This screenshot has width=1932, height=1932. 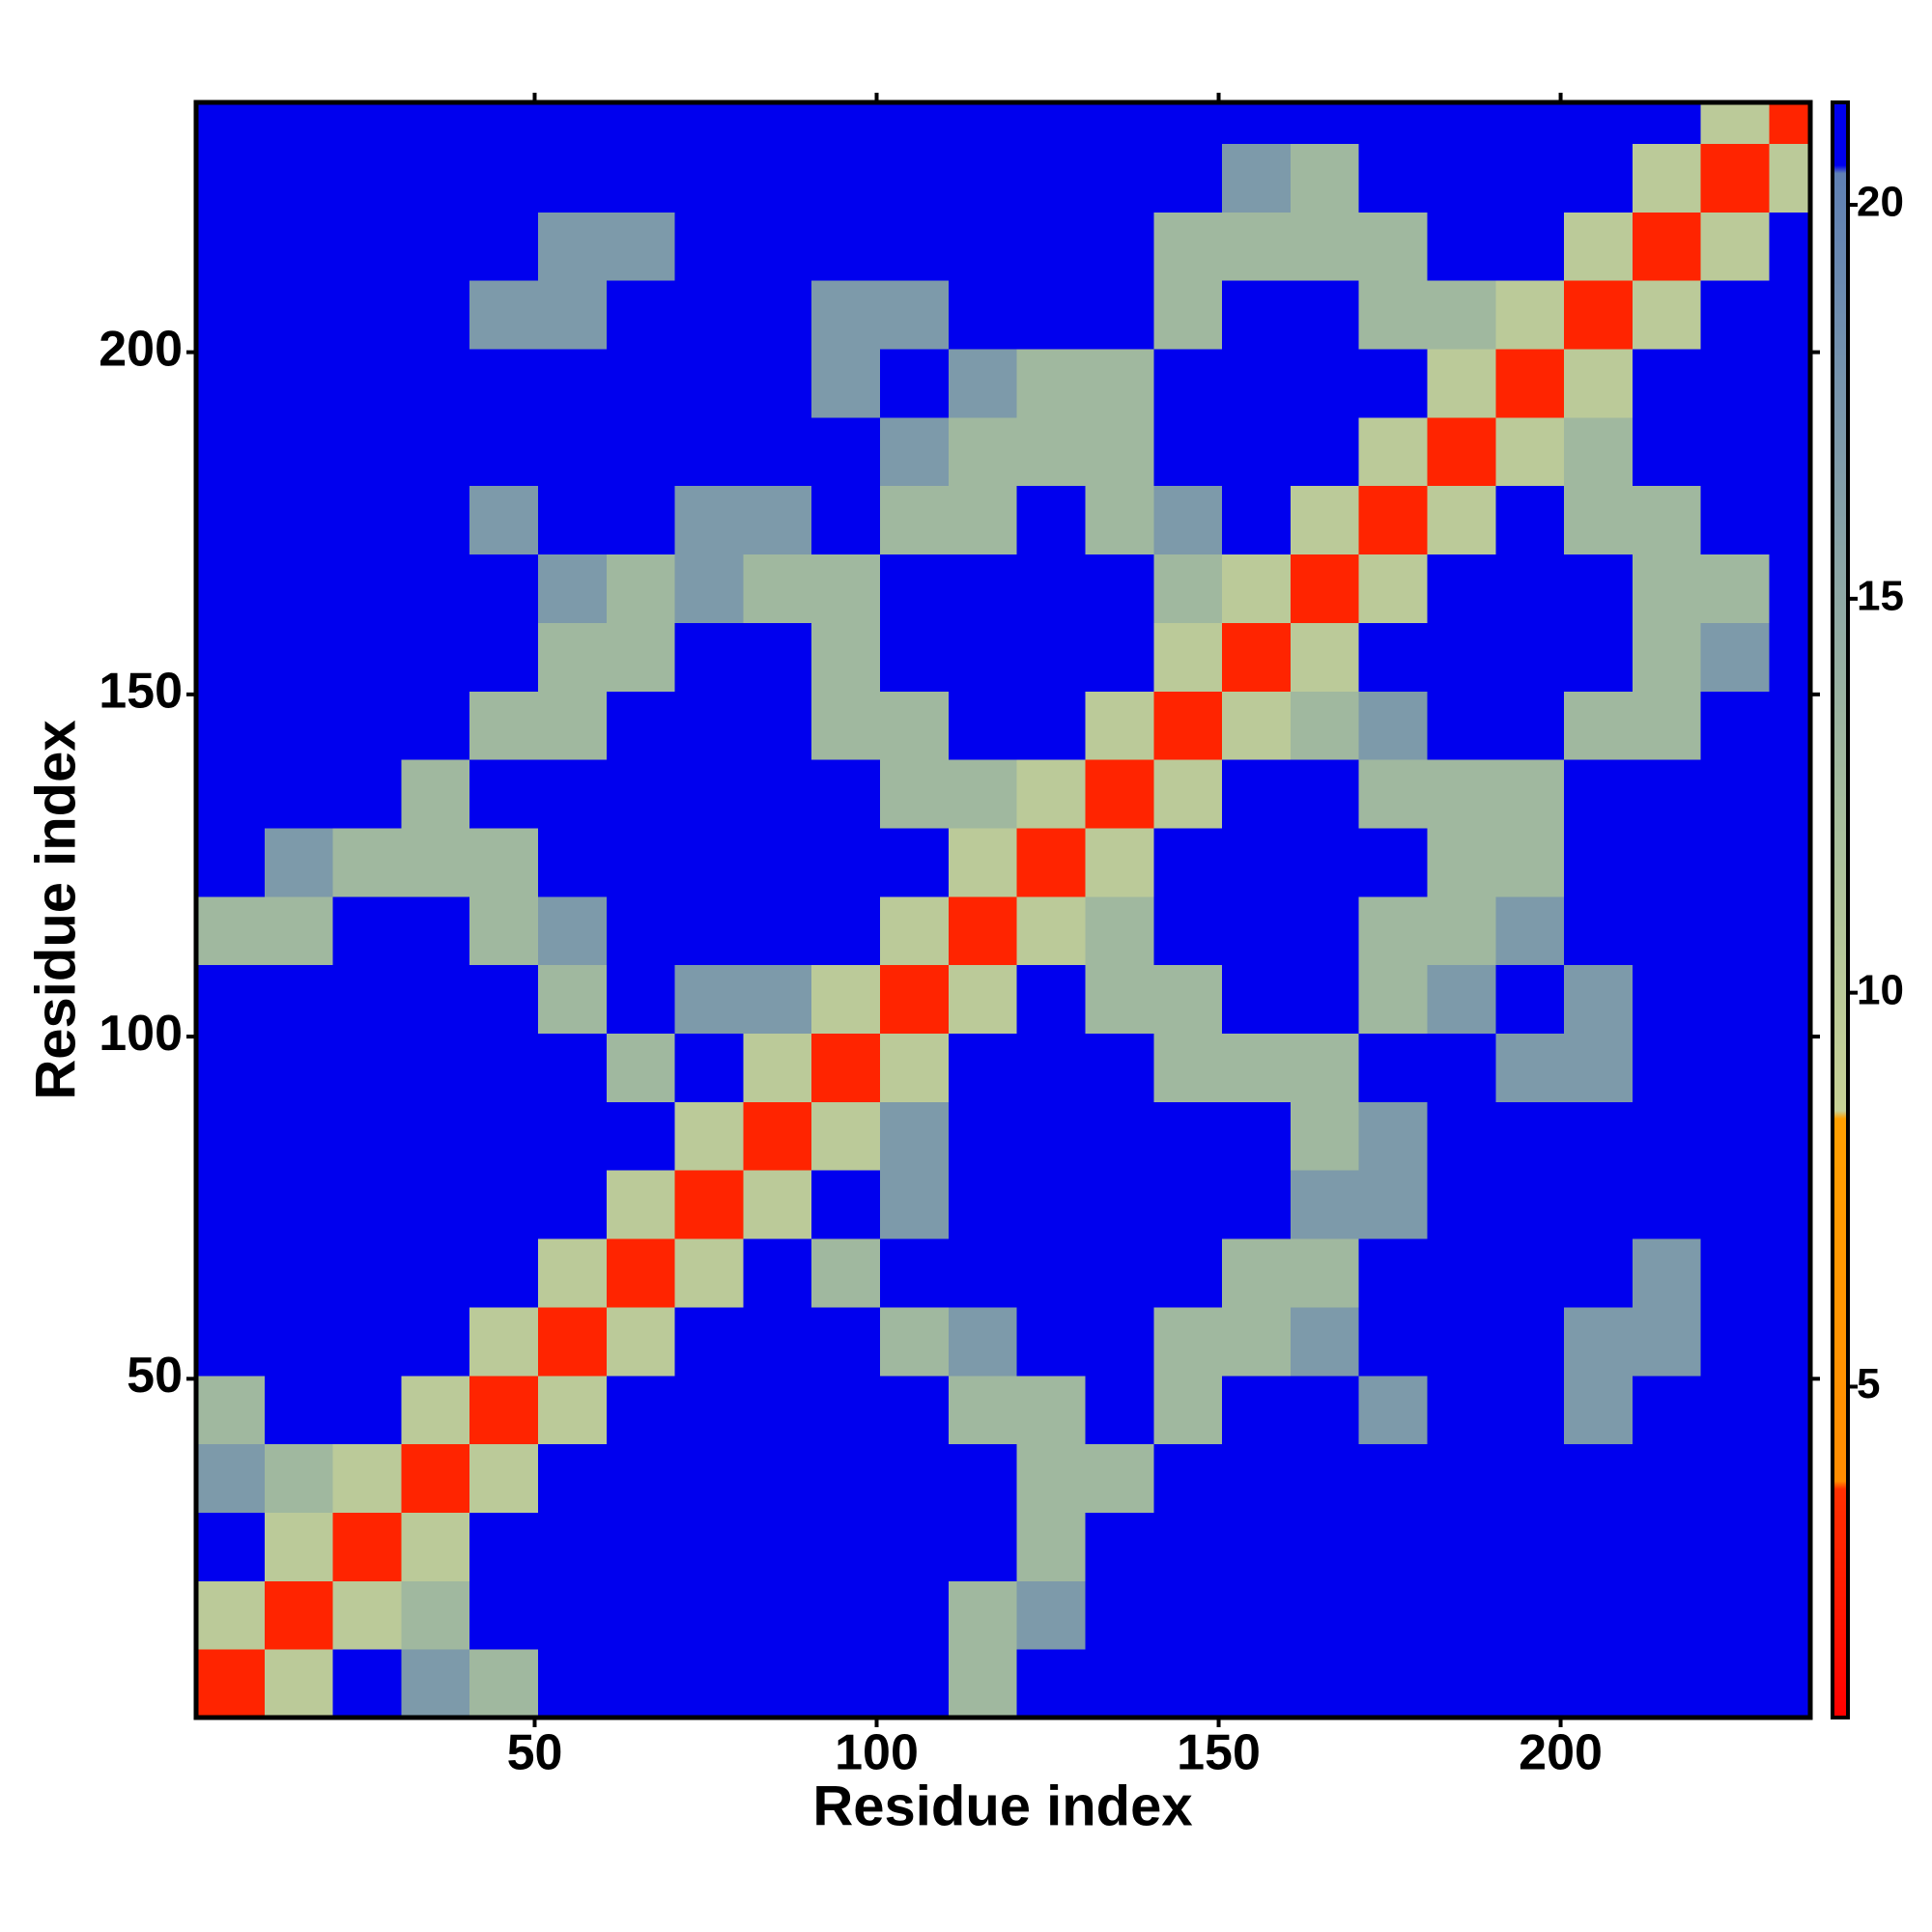 I want to click on x-tick-label: 50, so click(x=535, y=1753).